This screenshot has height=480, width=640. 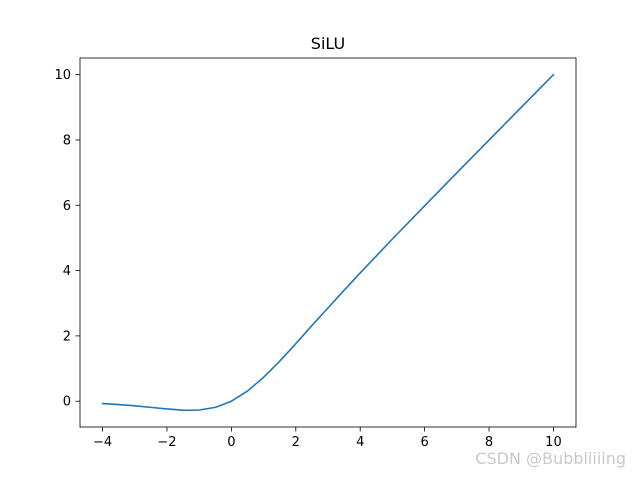 I want to click on y-tick-label: 6, so click(x=67, y=206).